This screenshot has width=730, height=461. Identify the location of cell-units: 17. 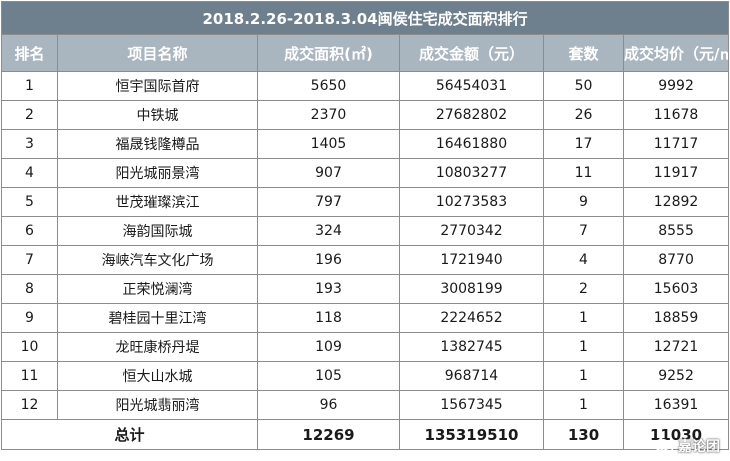
(583, 144).